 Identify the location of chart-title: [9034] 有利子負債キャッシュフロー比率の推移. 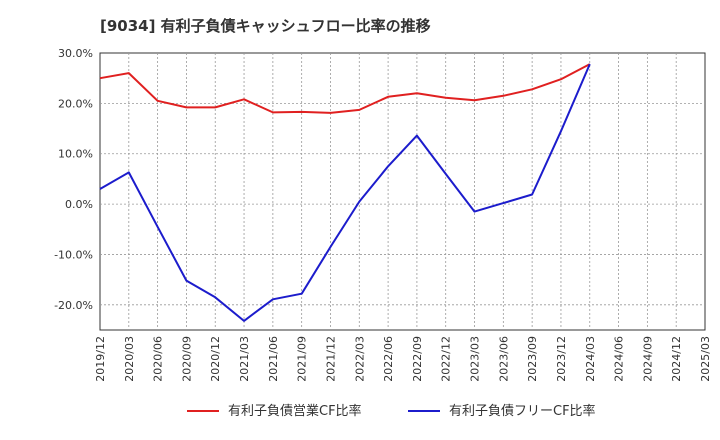
(265, 26).